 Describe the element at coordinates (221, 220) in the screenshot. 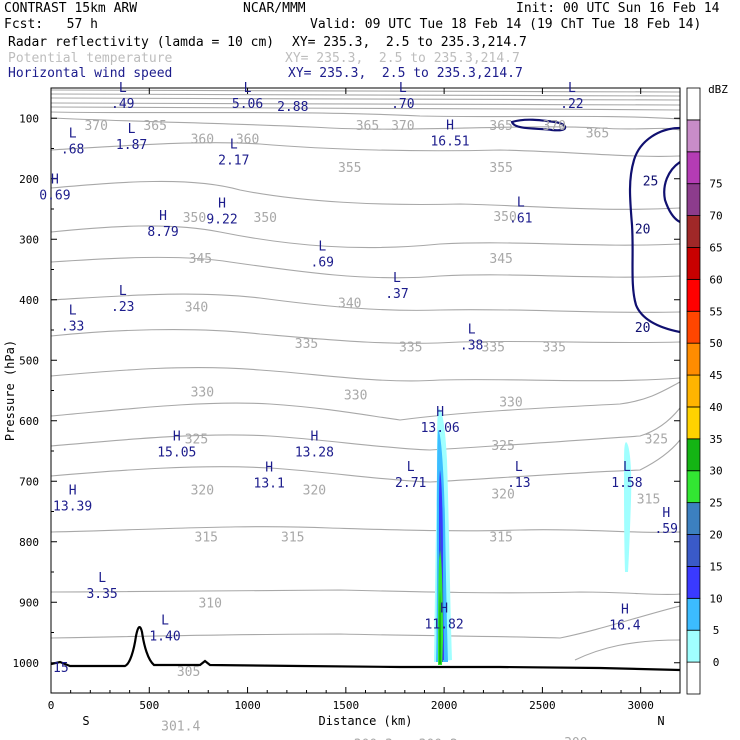

I see `extremum-value: 9.22` at that location.